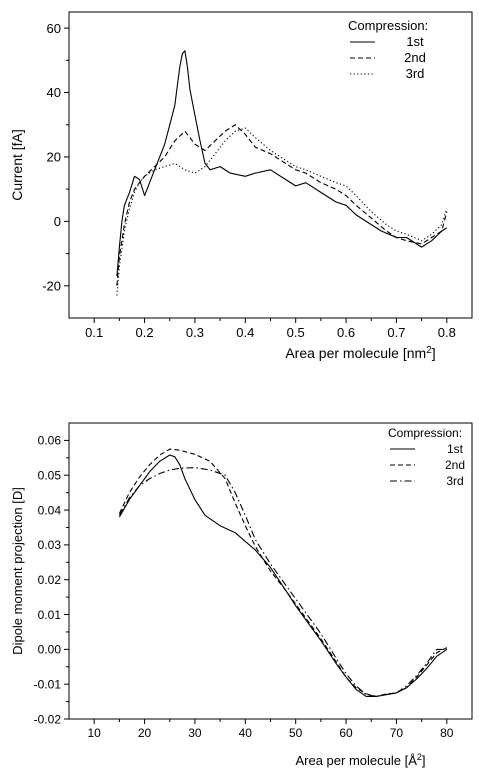 Image resolution: width=479 pixels, height=771 pixels. What do you see at coordinates (48, 684) in the screenshot?
I see `y-tick-label: -0.01` at bounding box center [48, 684].